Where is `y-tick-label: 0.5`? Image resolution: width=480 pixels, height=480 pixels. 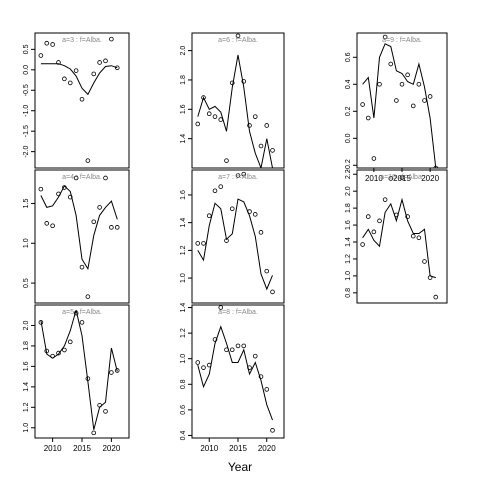 y-tick-label: 0.5 is located at coordinates (26, 283).